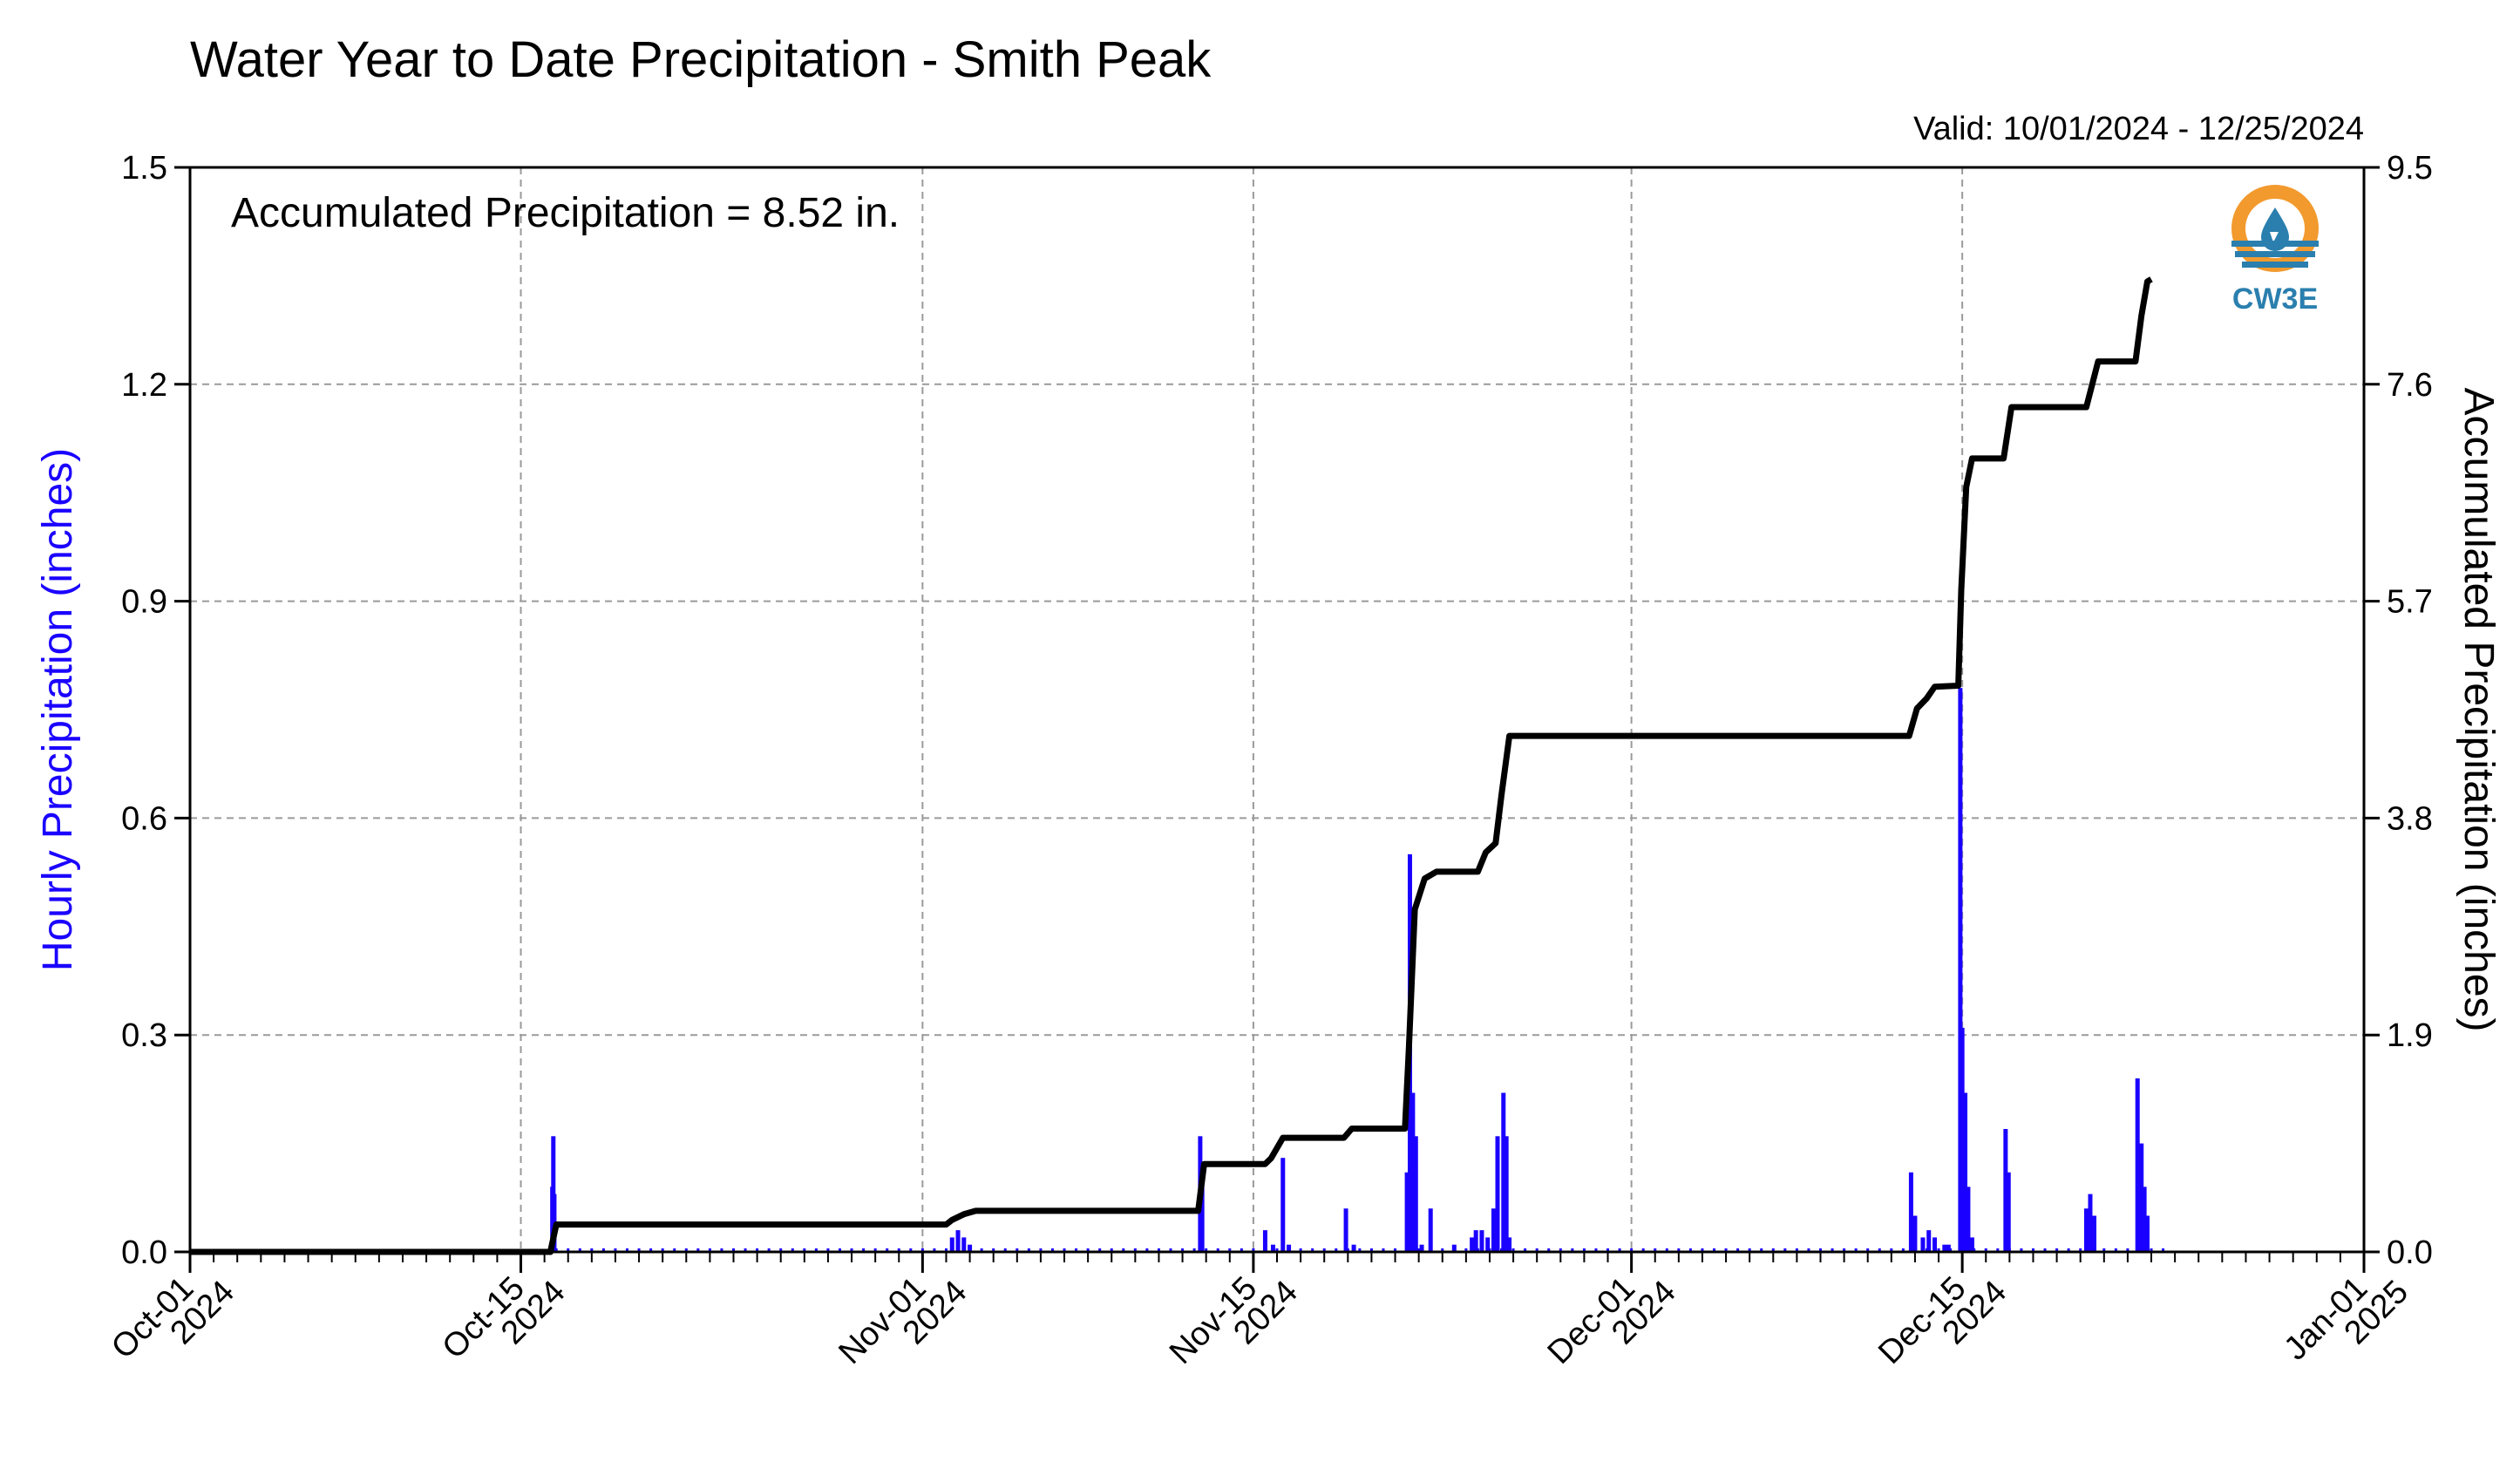  What do you see at coordinates (2410, 168) in the screenshot?
I see `right-tick-label: 9.5` at bounding box center [2410, 168].